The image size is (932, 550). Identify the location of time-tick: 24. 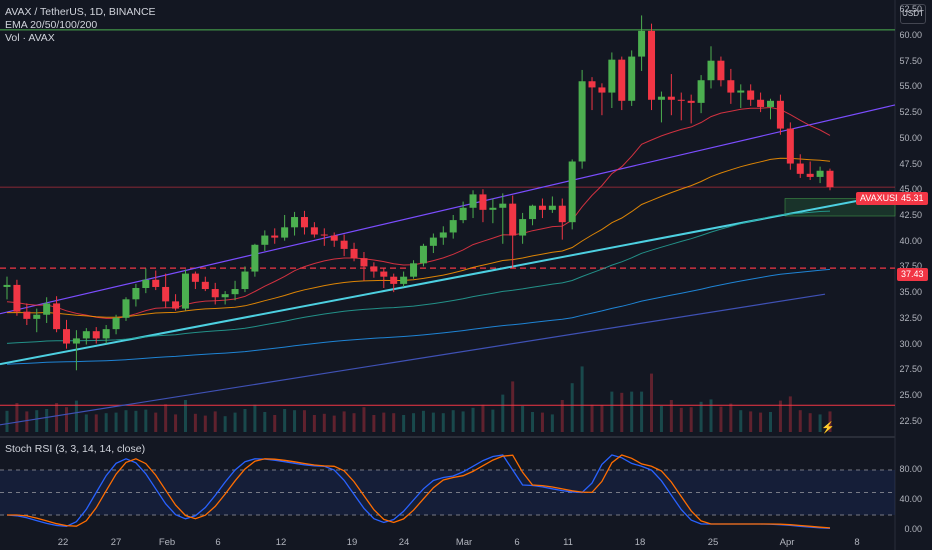
(404, 542).